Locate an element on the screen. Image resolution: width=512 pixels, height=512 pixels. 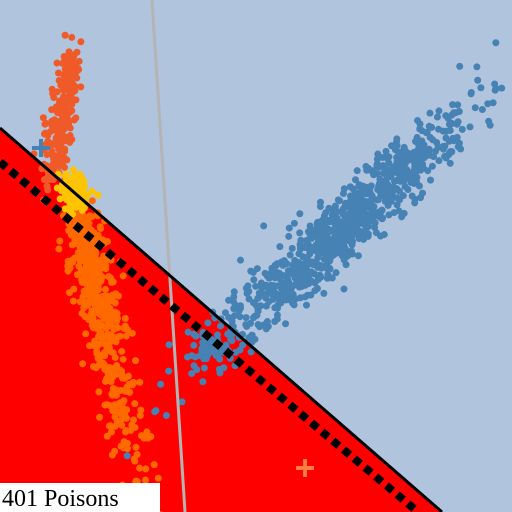
blue-centroid is located at coordinates (41, 148).